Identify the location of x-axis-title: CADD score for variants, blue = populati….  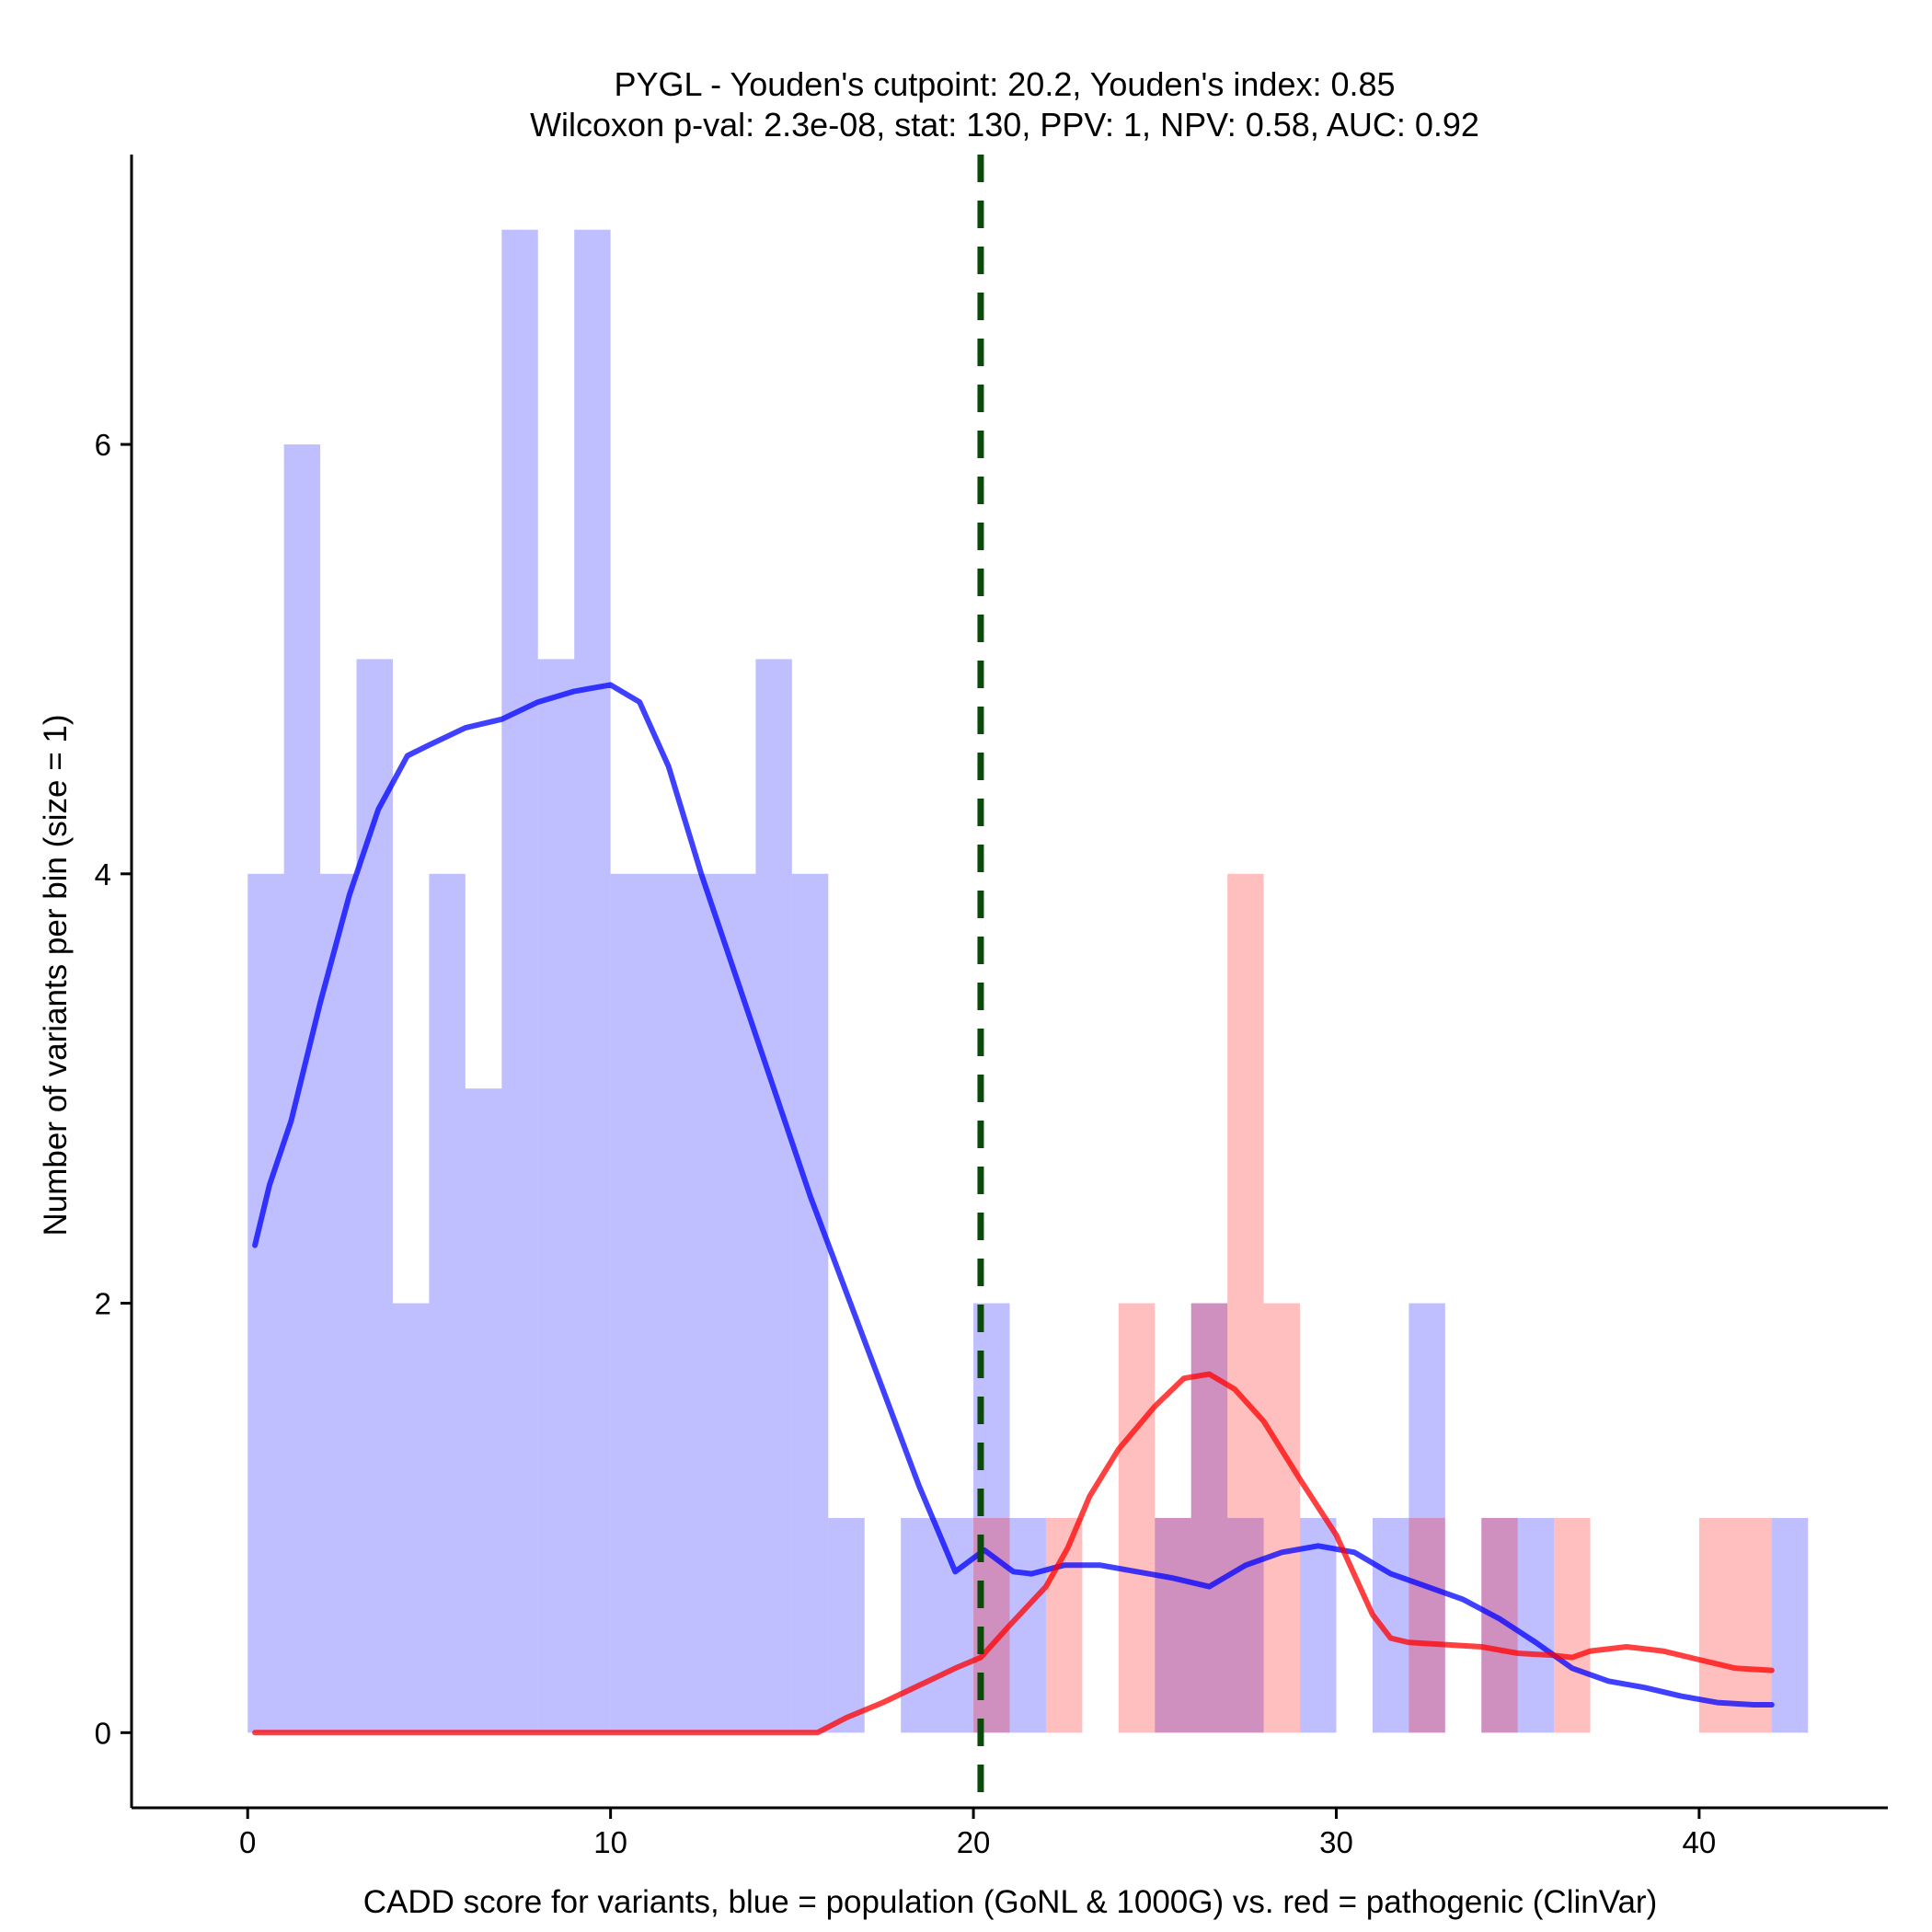
(1010, 1902).